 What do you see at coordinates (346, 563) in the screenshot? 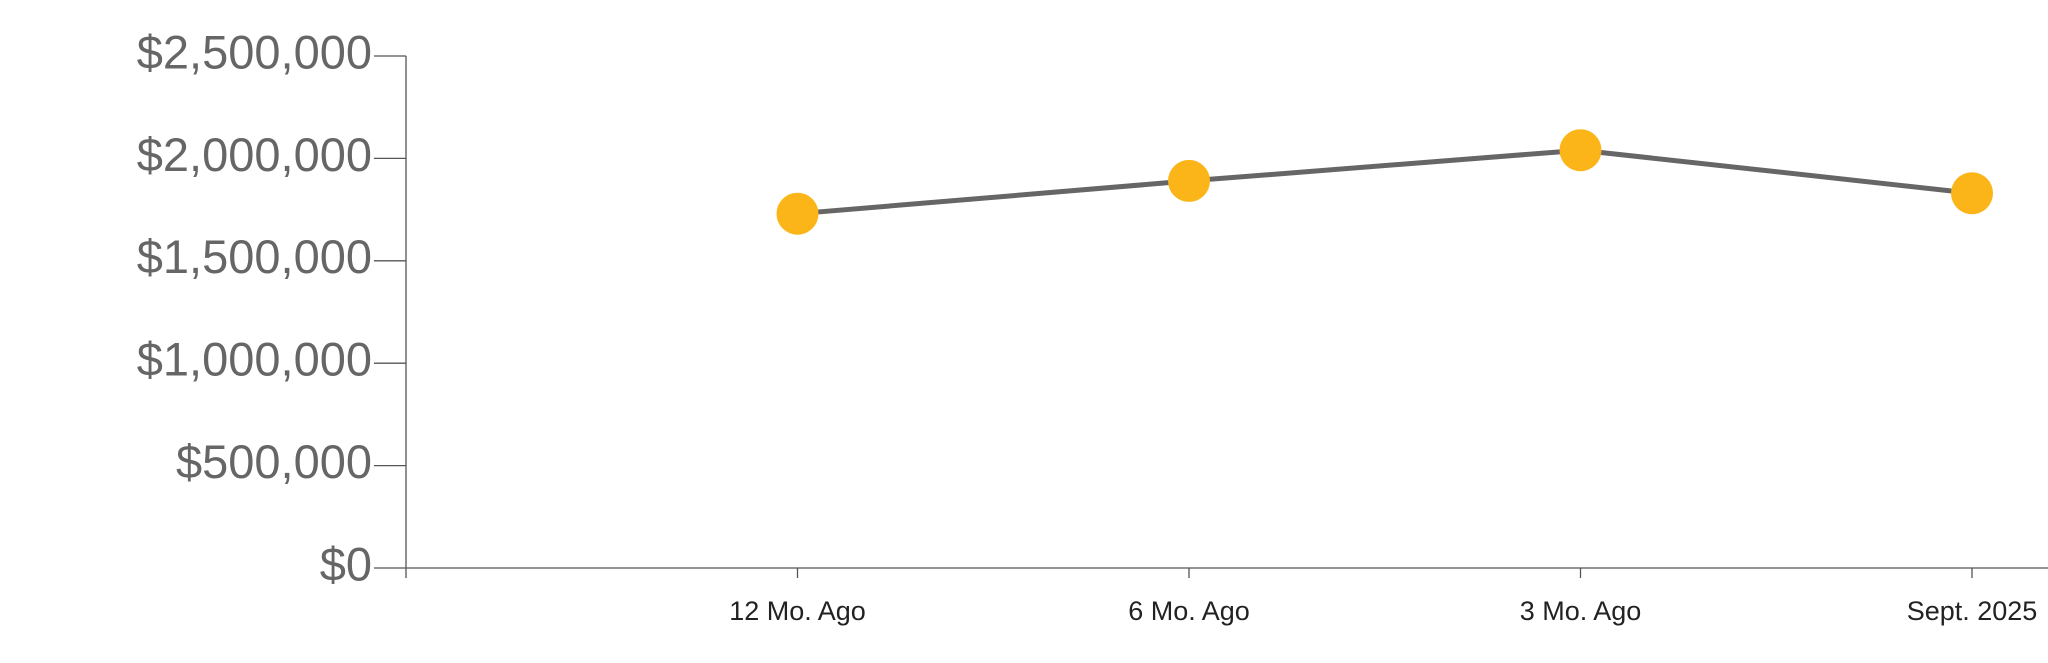
I see `y-tick-label: $0` at bounding box center [346, 563].